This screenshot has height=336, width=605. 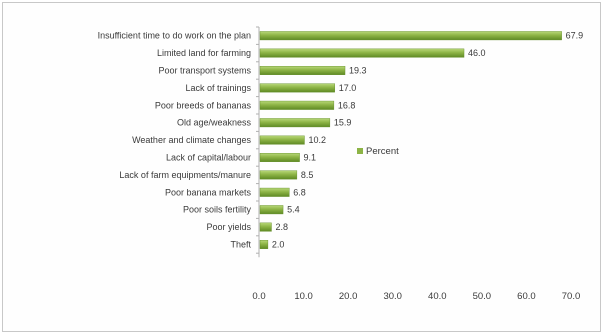 What do you see at coordinates (477, 53) in the screenshot?
I see `value-label-1: 46.0` at bounding box center [477, 53].